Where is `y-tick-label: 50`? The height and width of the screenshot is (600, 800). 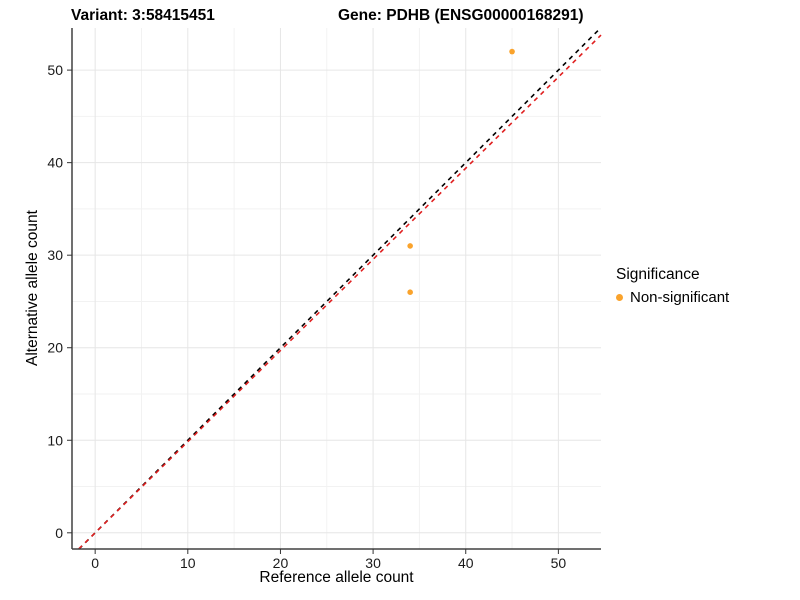 y-tick-label: 50 is located at coordinates (55, 70).